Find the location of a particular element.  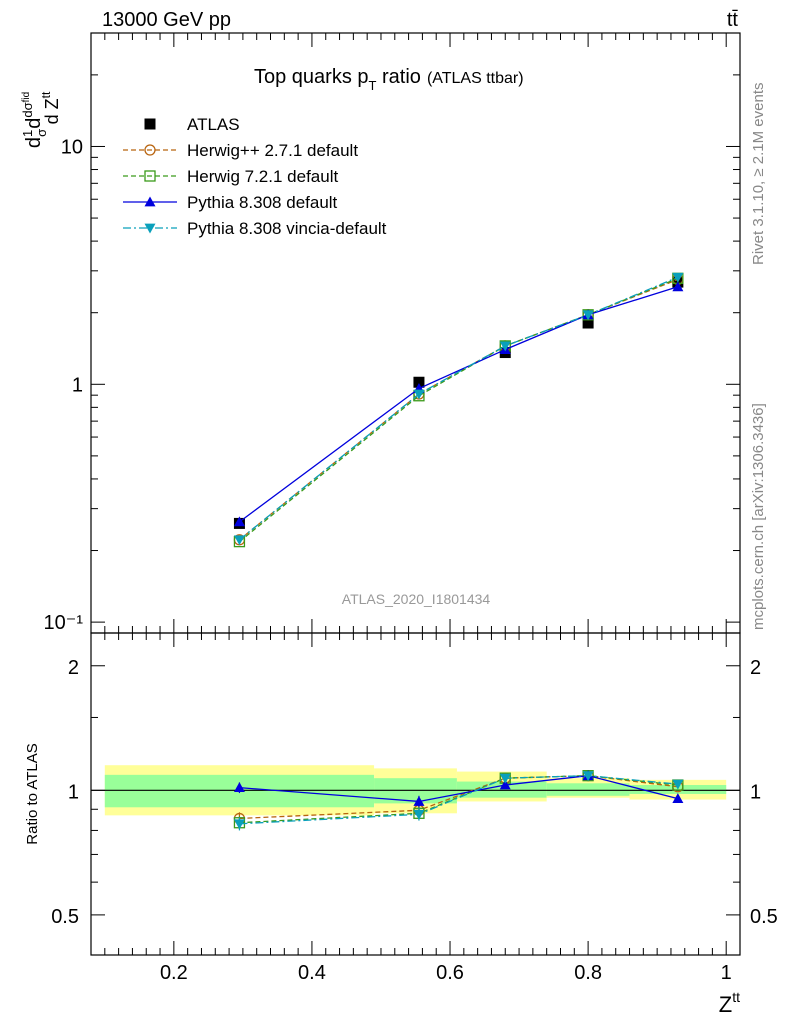

x-tick-label: 0.8 is located at coordinates (588, 973).